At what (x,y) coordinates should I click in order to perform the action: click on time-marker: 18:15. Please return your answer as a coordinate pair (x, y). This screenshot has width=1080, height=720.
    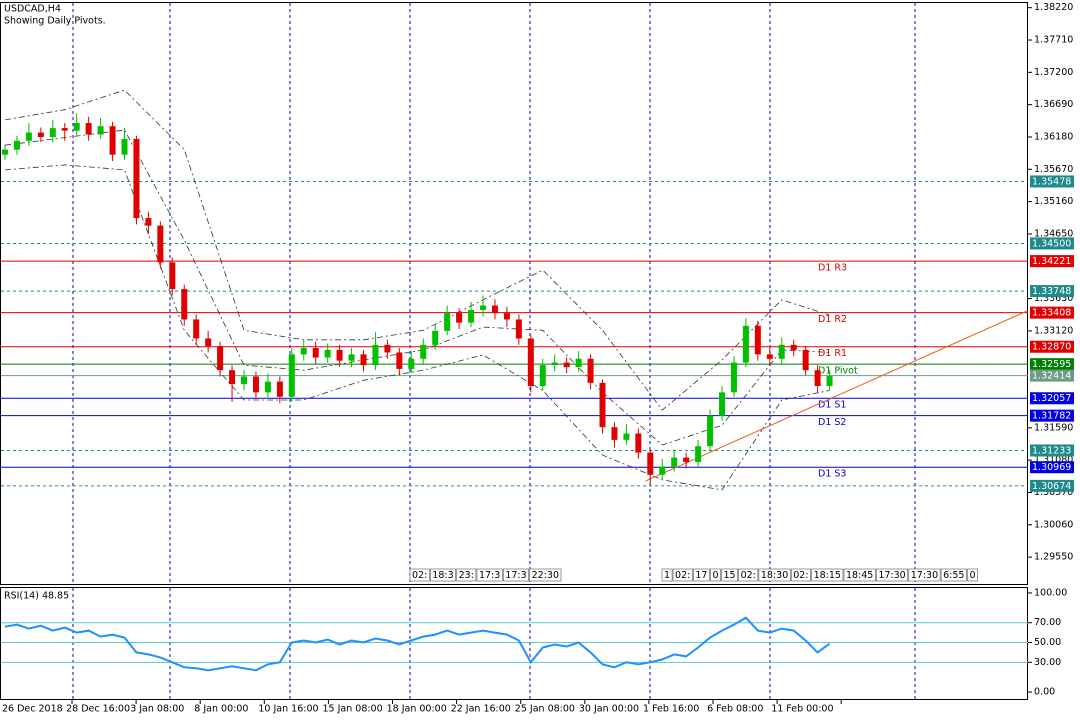
    Looking at the image, I should click on (827, 575).